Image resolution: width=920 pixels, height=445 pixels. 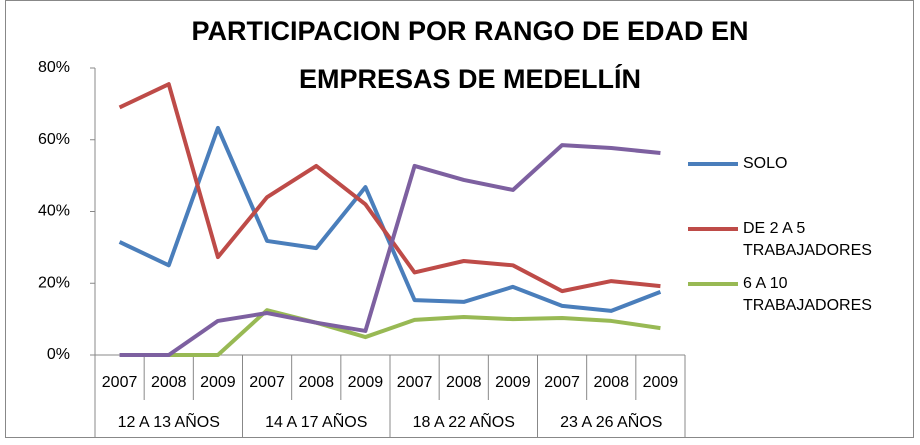 What do you see at coordinates (316, 421) in the screenshot?
I see `group-label: 14 A 17 AÑOS` at bounding box center [316, 421].